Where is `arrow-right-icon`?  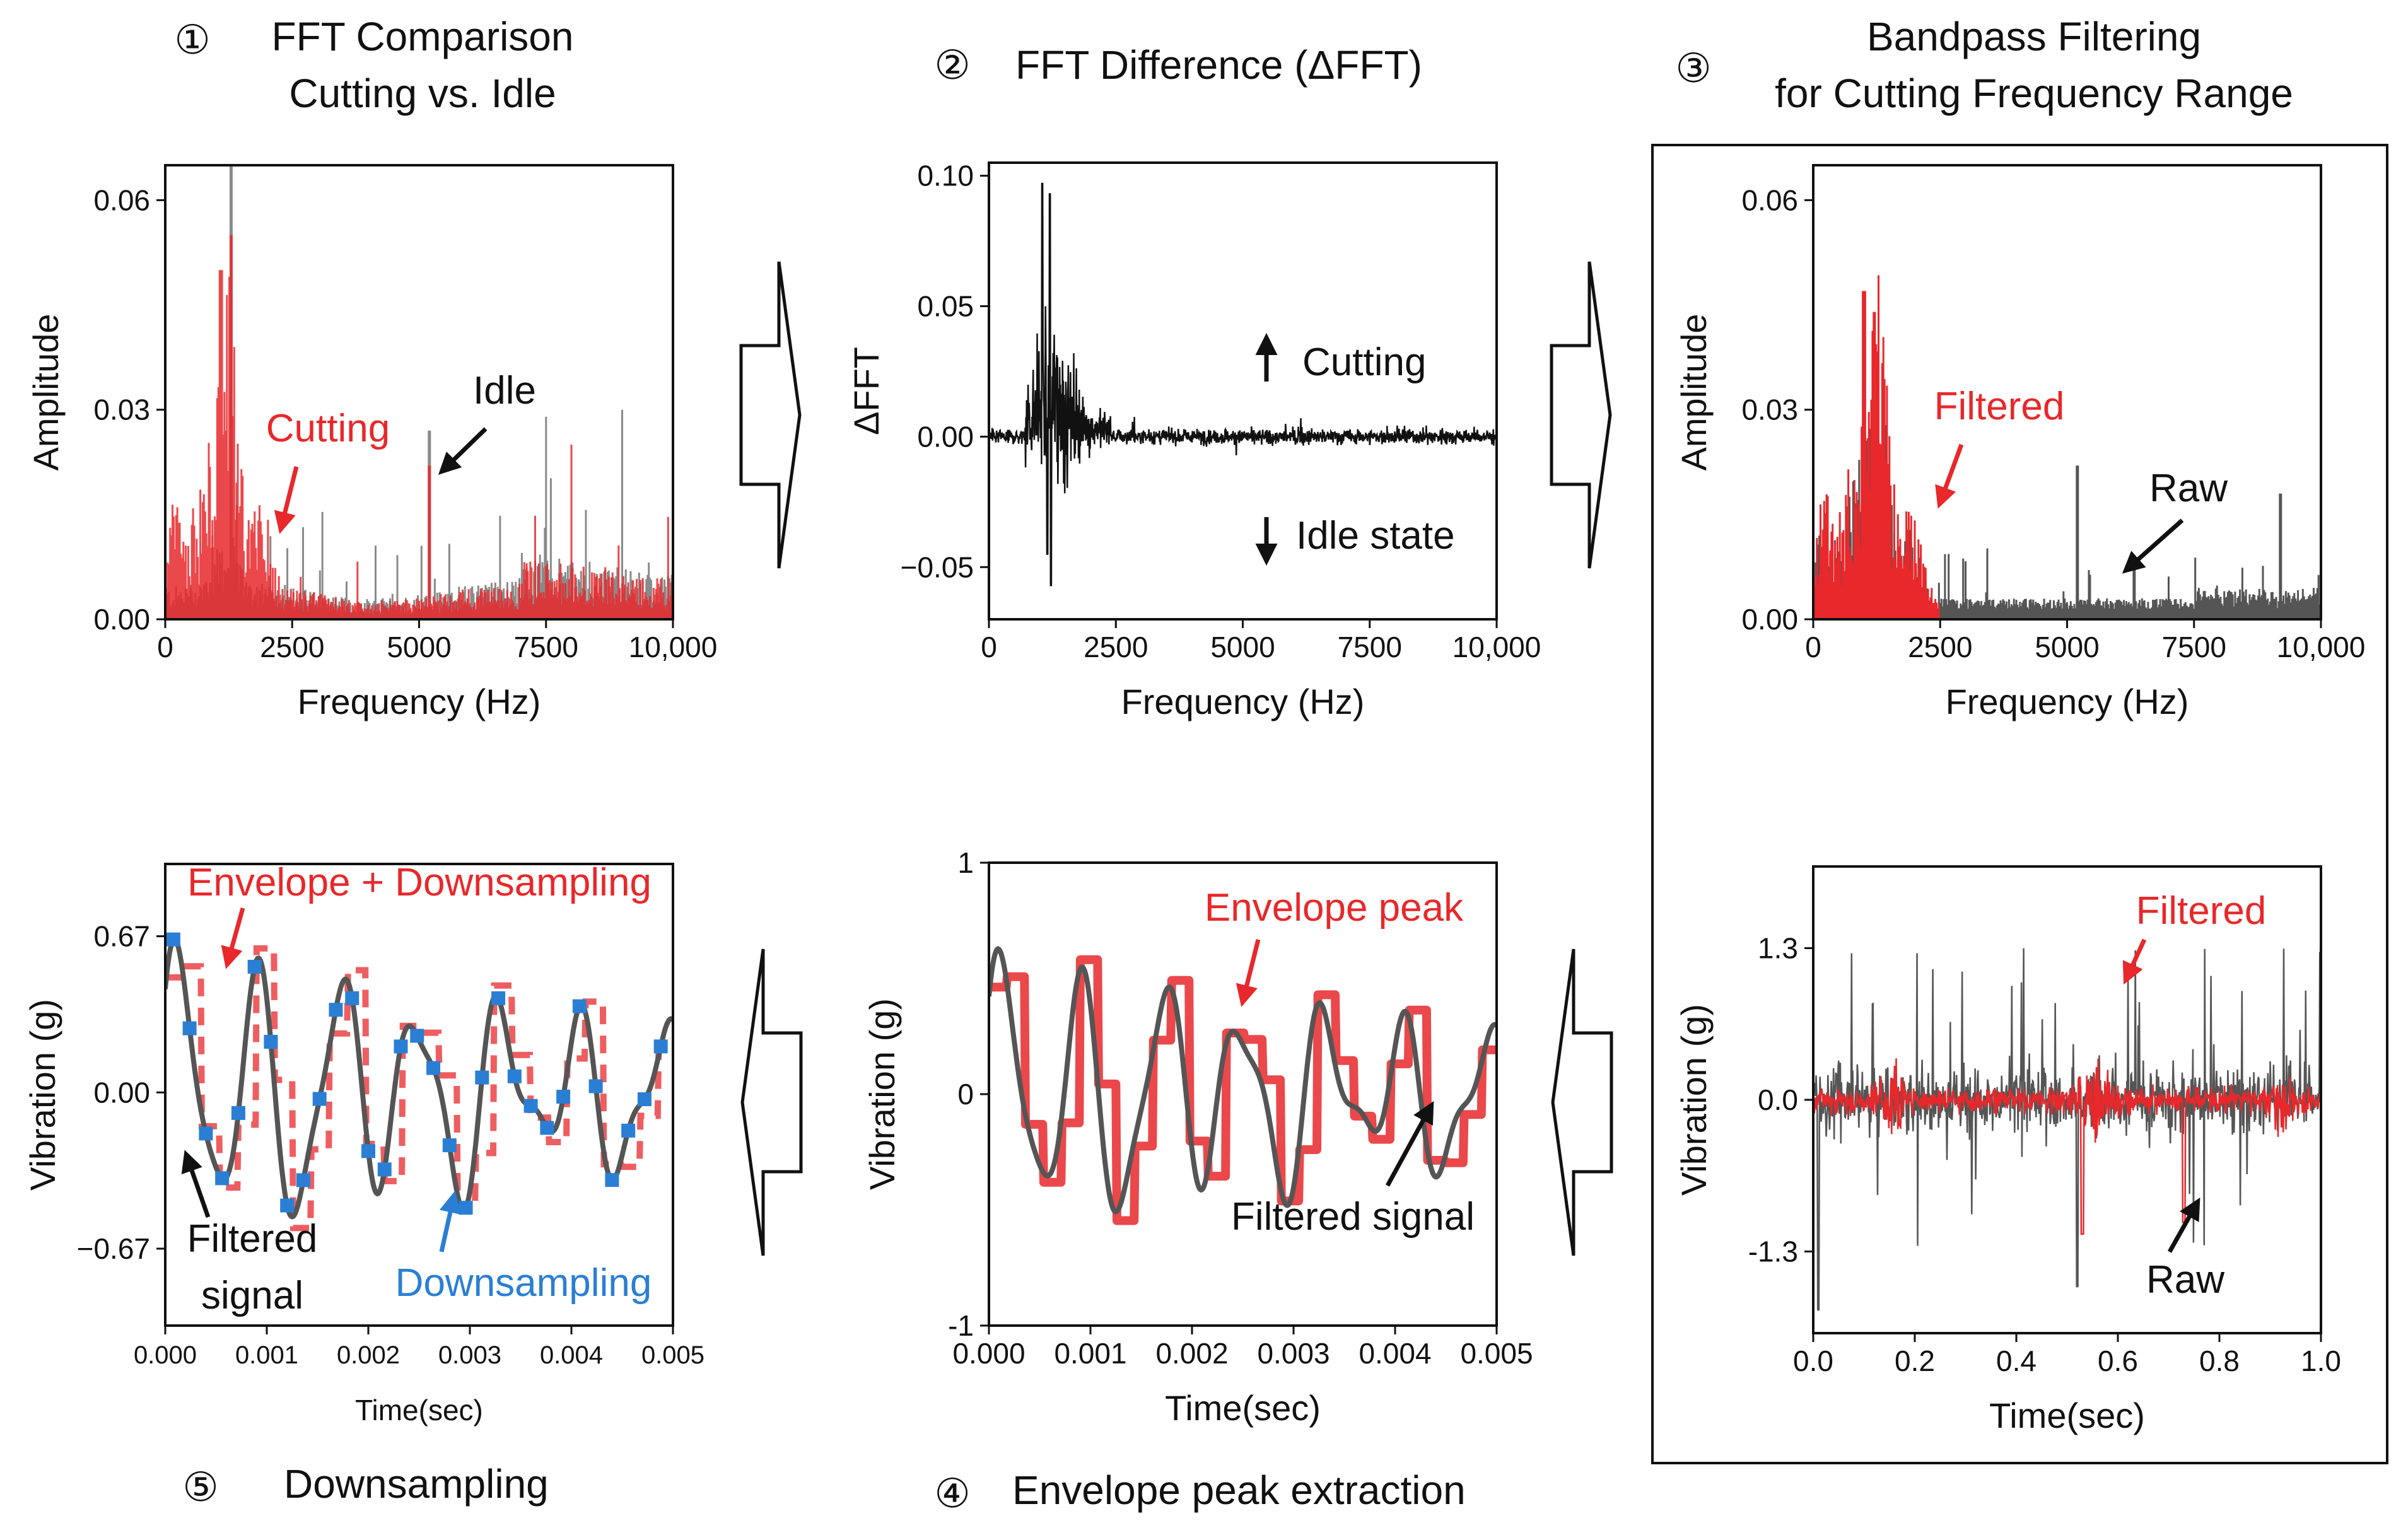
arrow-right-icon is located at coordinates (770, 415).